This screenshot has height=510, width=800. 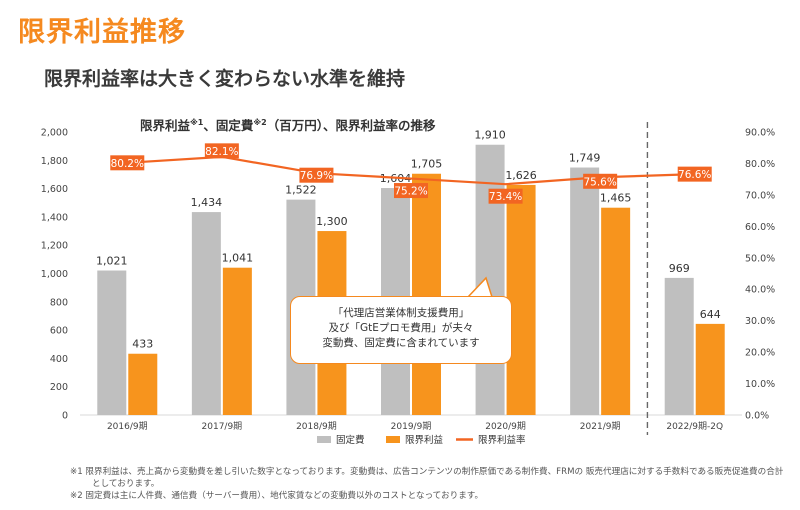 I want to click on y-tick-label: 1,800, so click(x=54, y=161).